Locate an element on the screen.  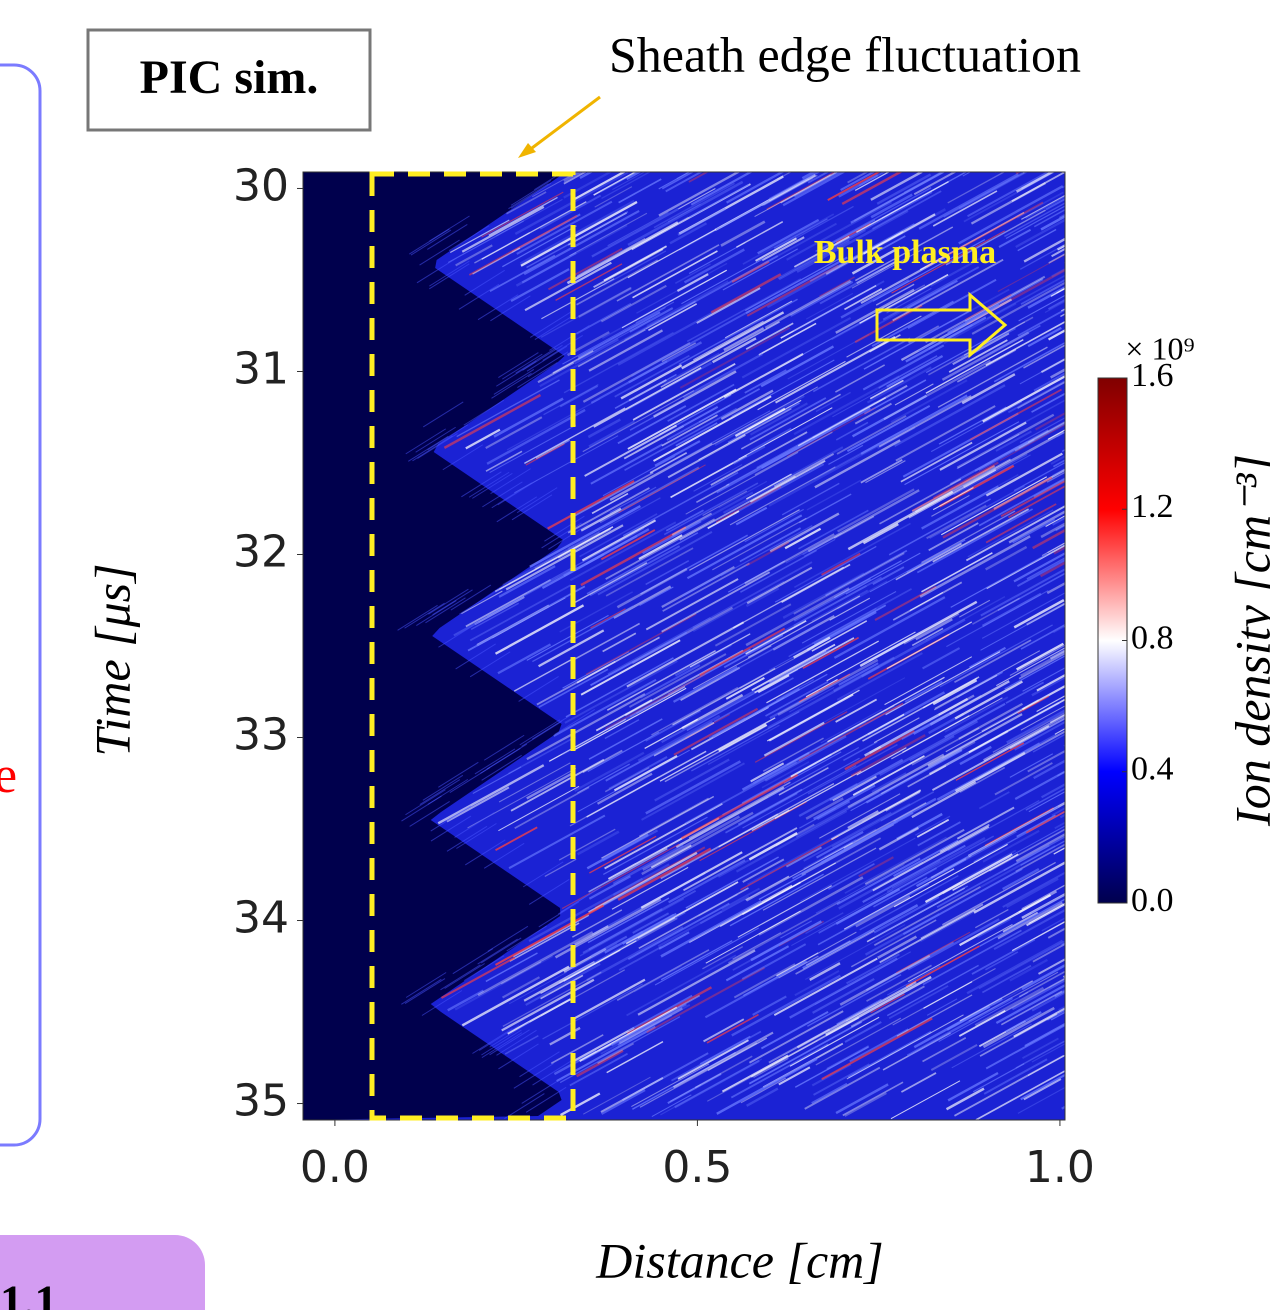
colorbar-tick-label: 0.4 is located at coordinates (1152, 769).